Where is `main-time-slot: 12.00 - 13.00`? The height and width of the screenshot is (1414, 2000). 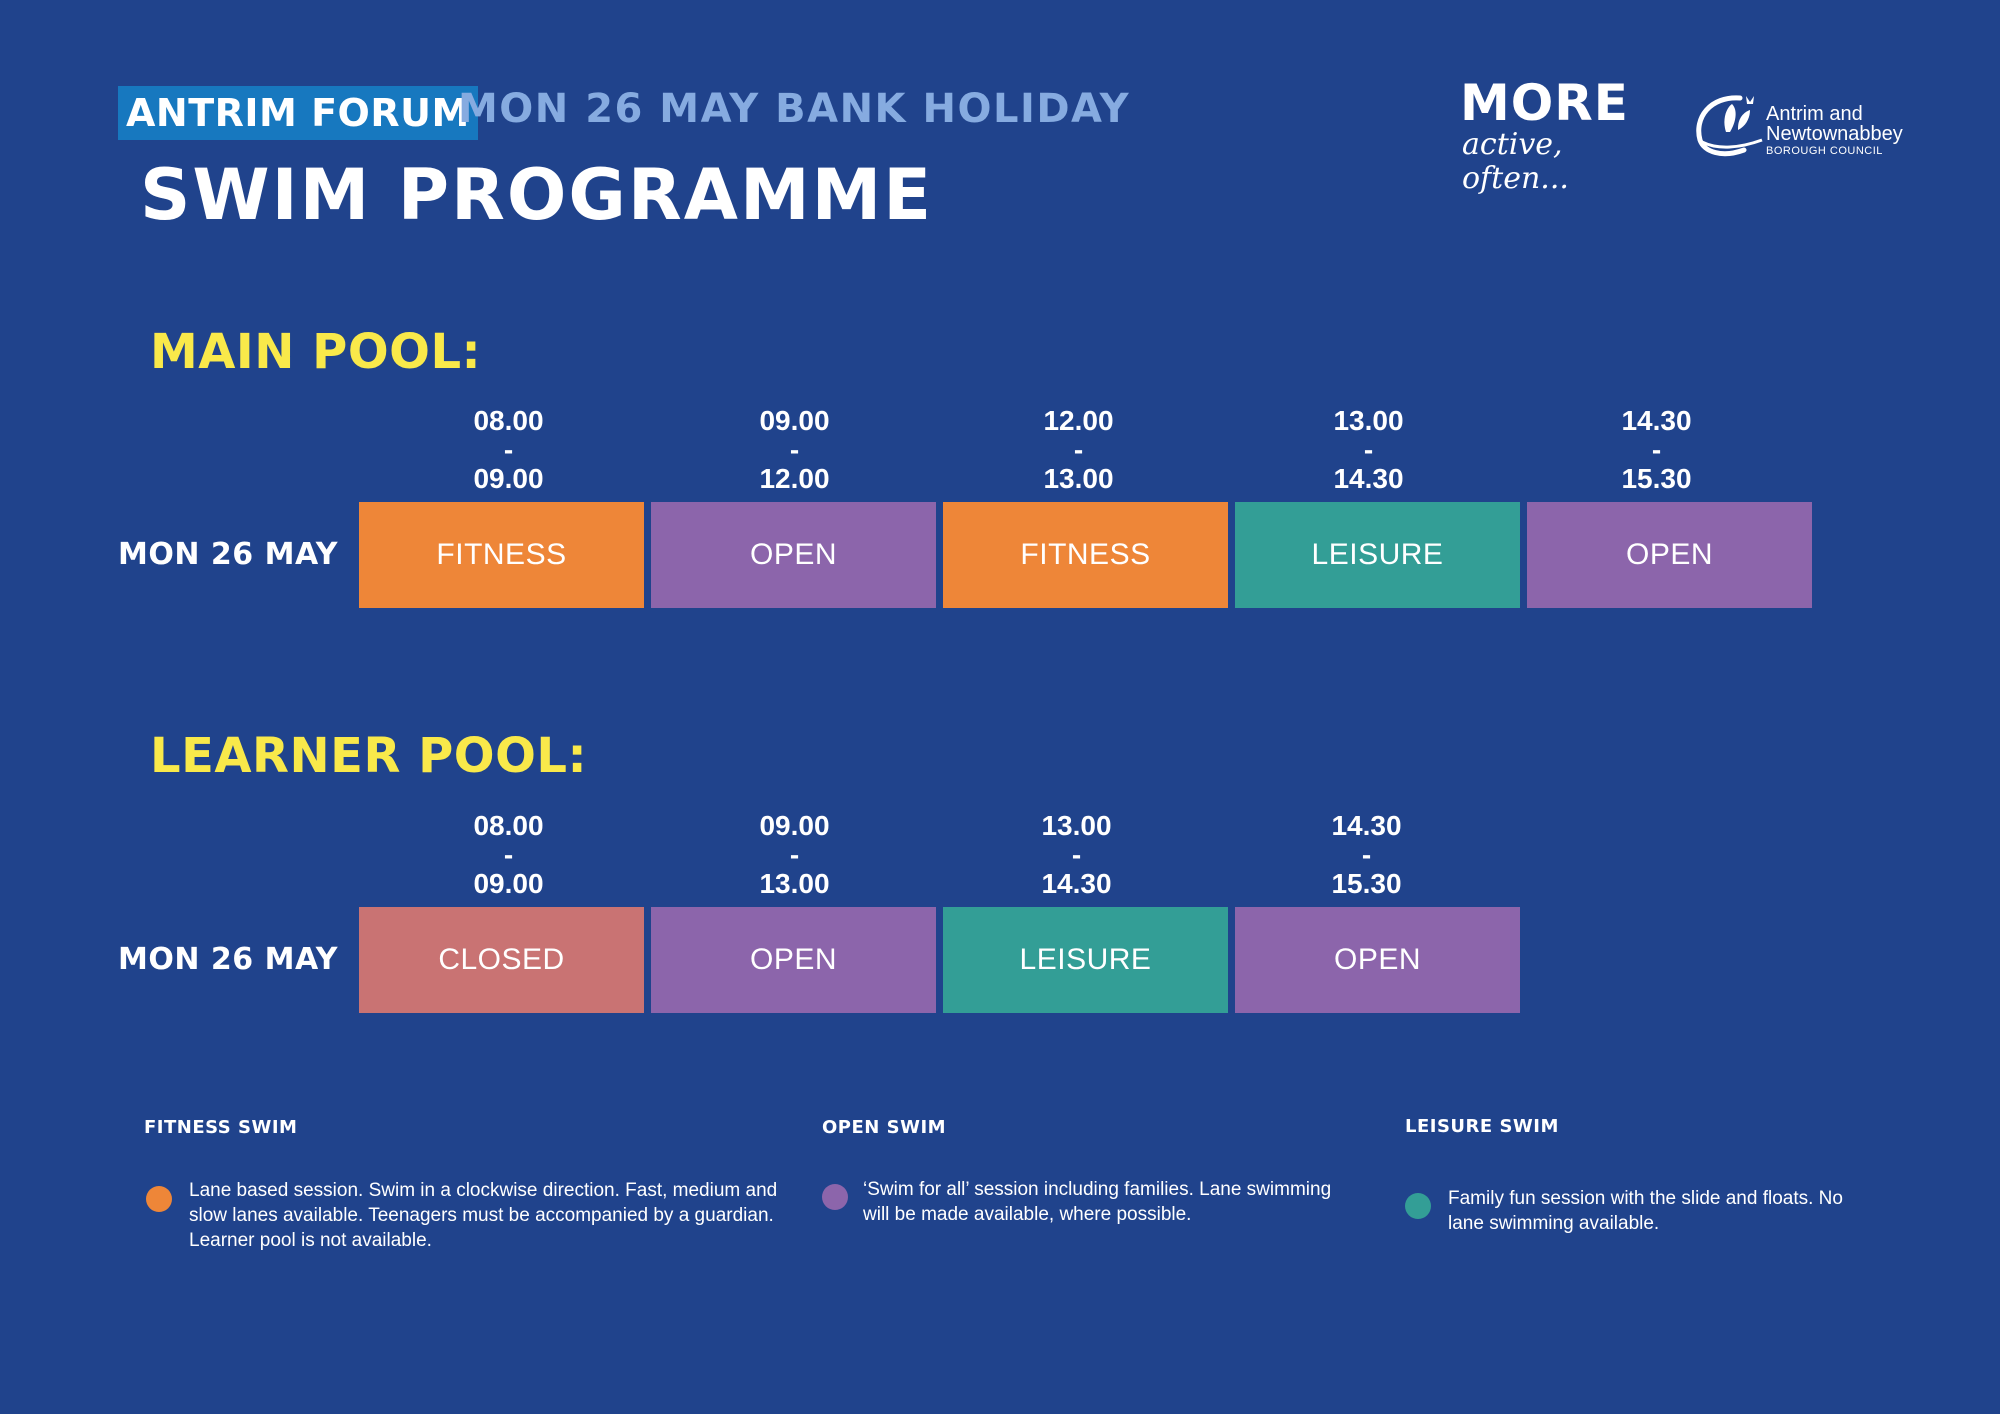 main-time-slot: 12.00 - 13.00 is located at coordinates (1078, 449).